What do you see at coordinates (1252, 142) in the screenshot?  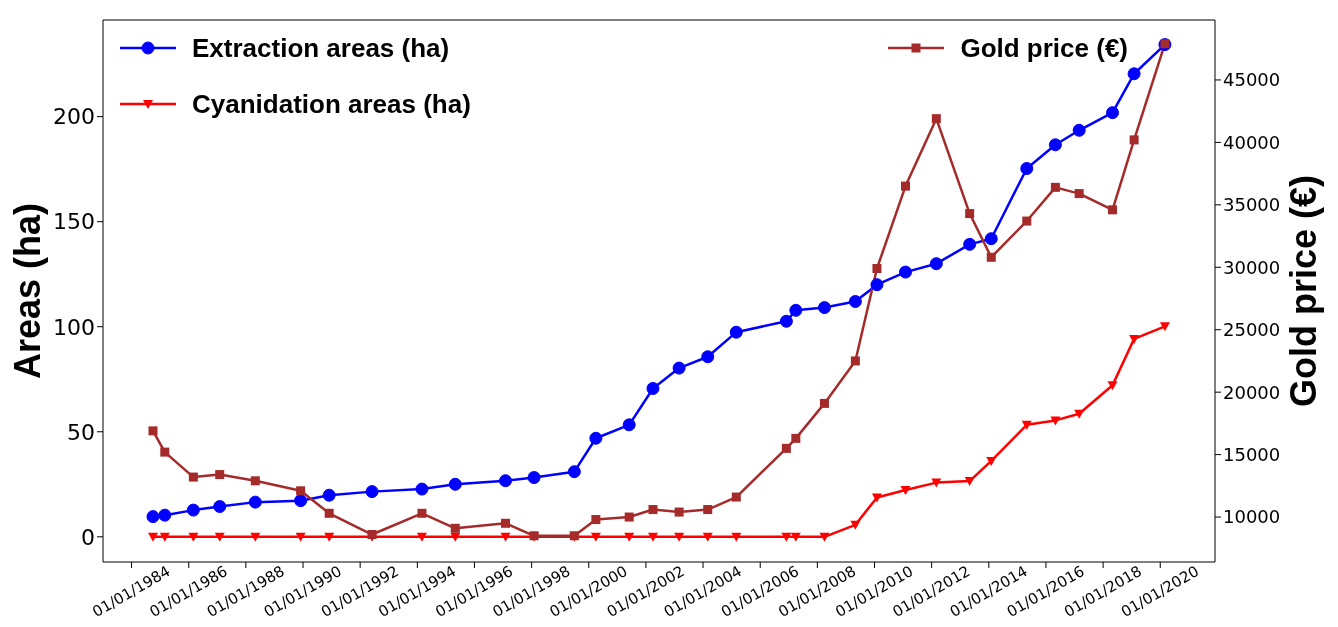 I see `y2-tick-label: 40000` at bounding box center [1252, 142].